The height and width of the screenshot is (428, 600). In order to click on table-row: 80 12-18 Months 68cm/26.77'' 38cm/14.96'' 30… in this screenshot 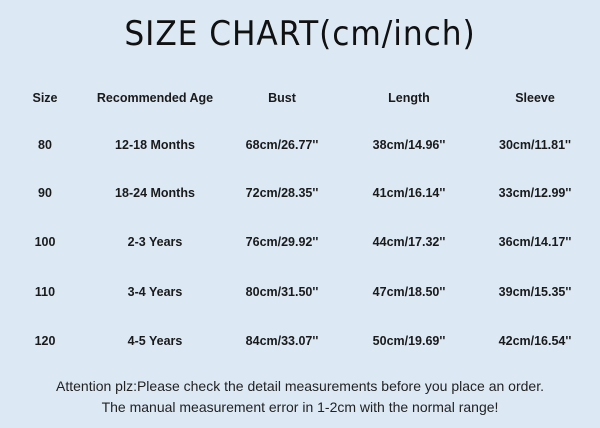, I will do `click(300, 148)`.